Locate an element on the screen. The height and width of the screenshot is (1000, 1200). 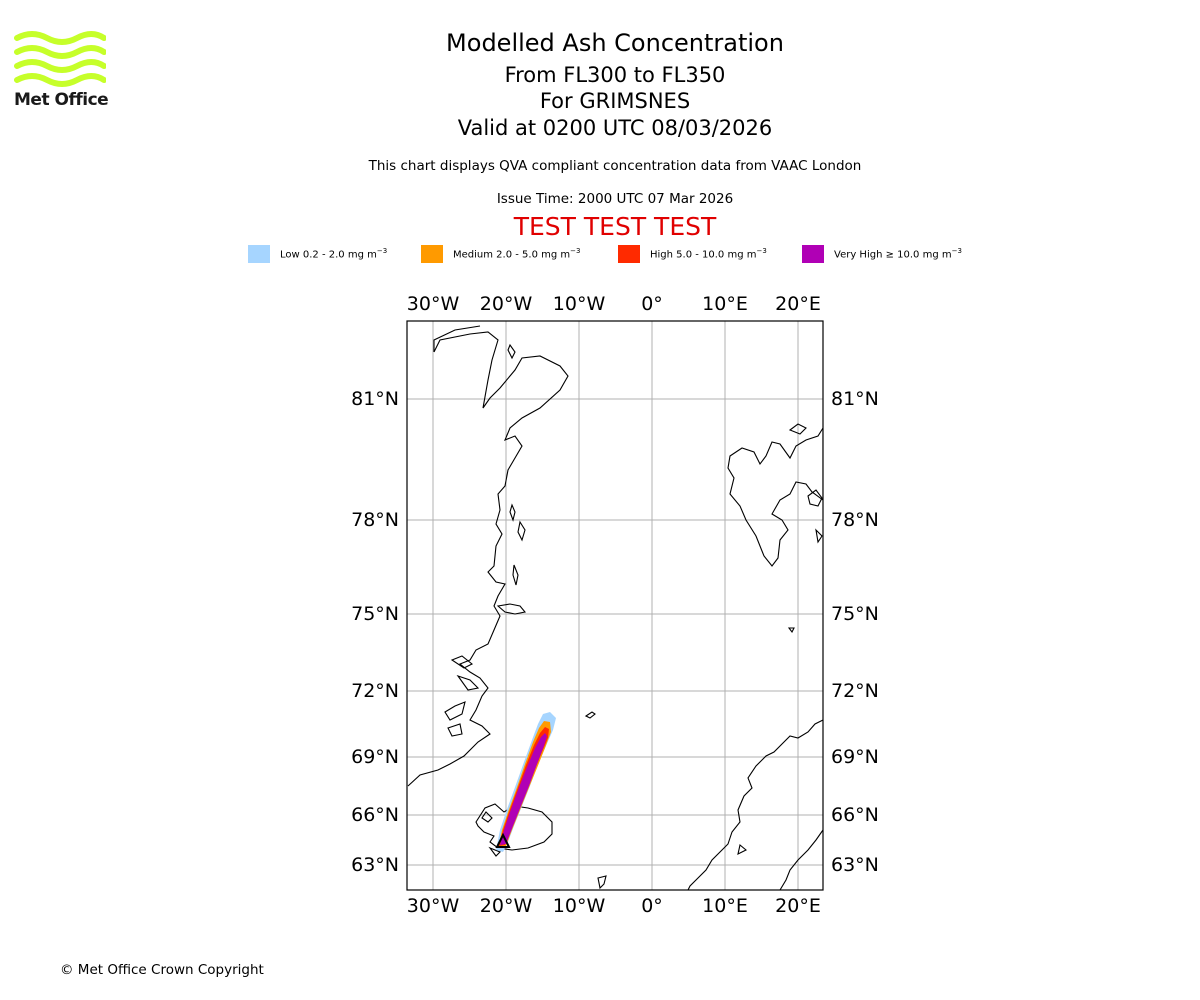
lon-label-10e-top: 10°E is located at coordinates (725, 304).